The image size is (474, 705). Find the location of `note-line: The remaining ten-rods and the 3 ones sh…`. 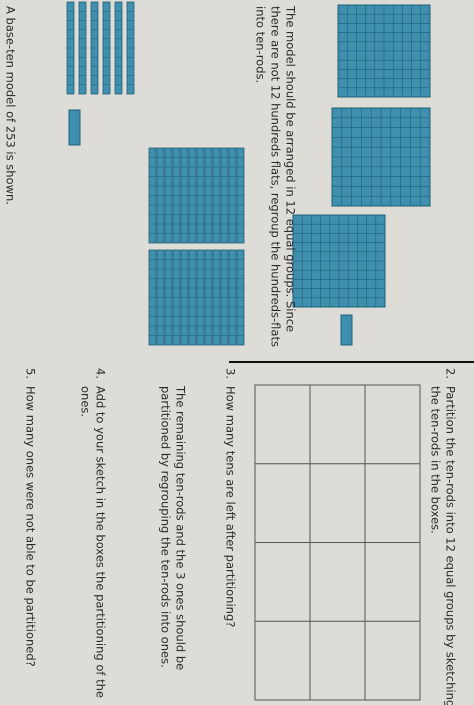

note-line: The remaining ten-rods and the 3 ones sh… is located at coordinates (181, 527).